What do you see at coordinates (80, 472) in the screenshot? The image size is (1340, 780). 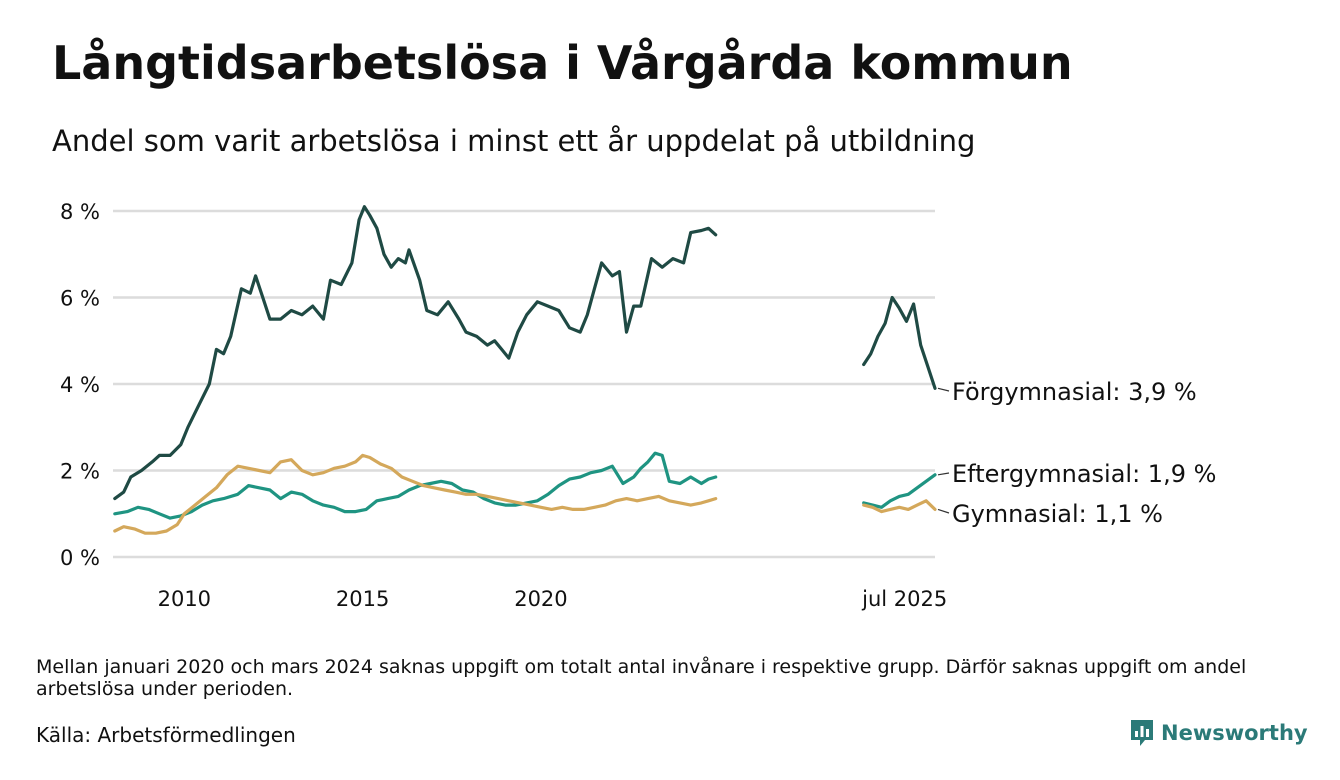 I see `y-tick-label: 2 %` at bounding box center [80, 472].